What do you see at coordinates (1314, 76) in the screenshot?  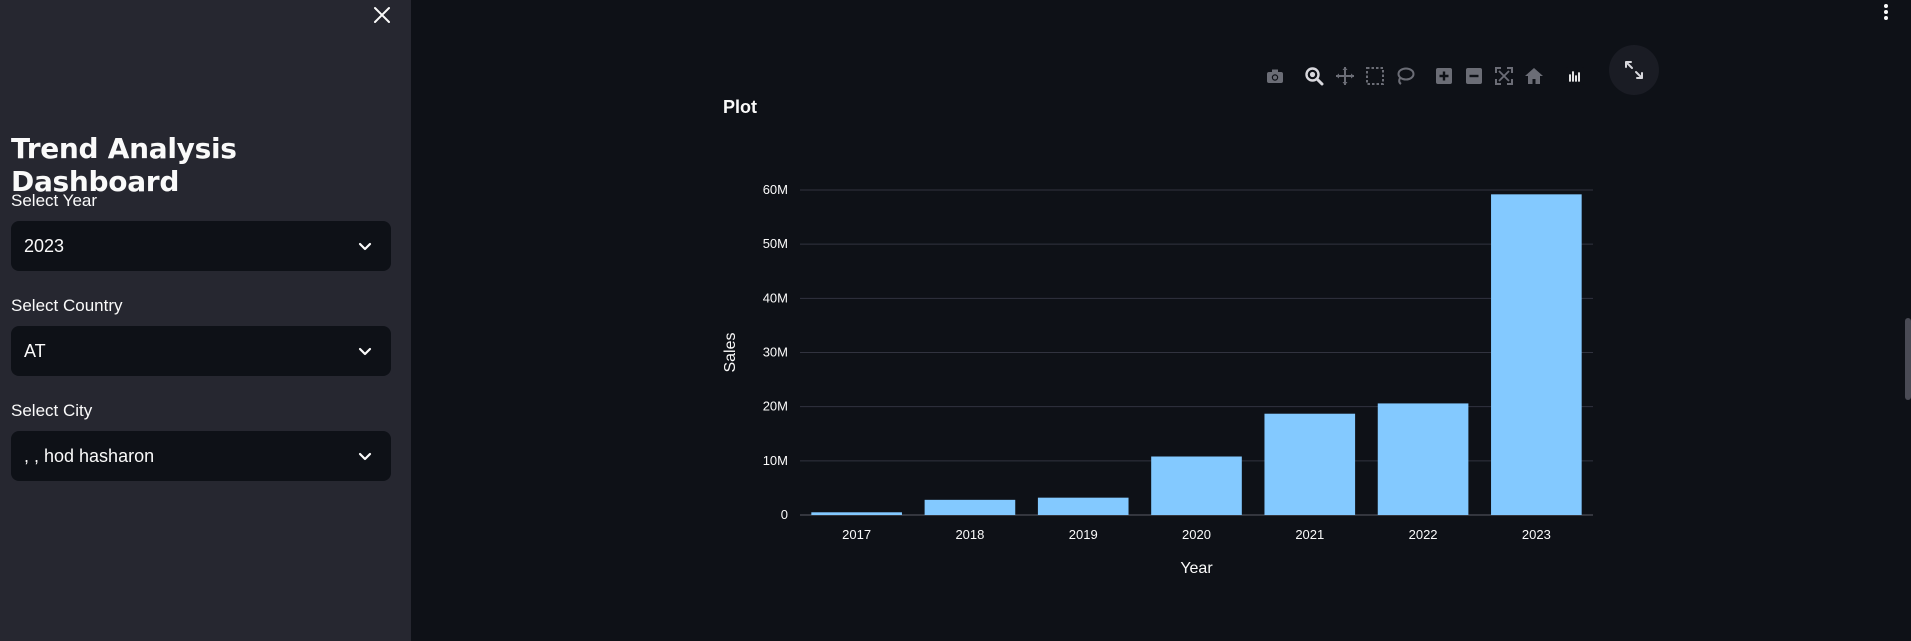 I see `zoom-icon` at bounding box center [1314, 76].